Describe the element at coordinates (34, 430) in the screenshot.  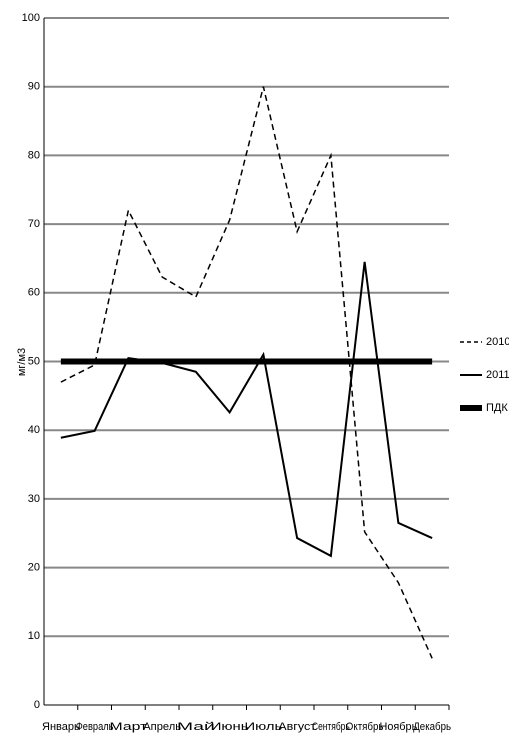
I see `y-tick-label: 40` at that location.